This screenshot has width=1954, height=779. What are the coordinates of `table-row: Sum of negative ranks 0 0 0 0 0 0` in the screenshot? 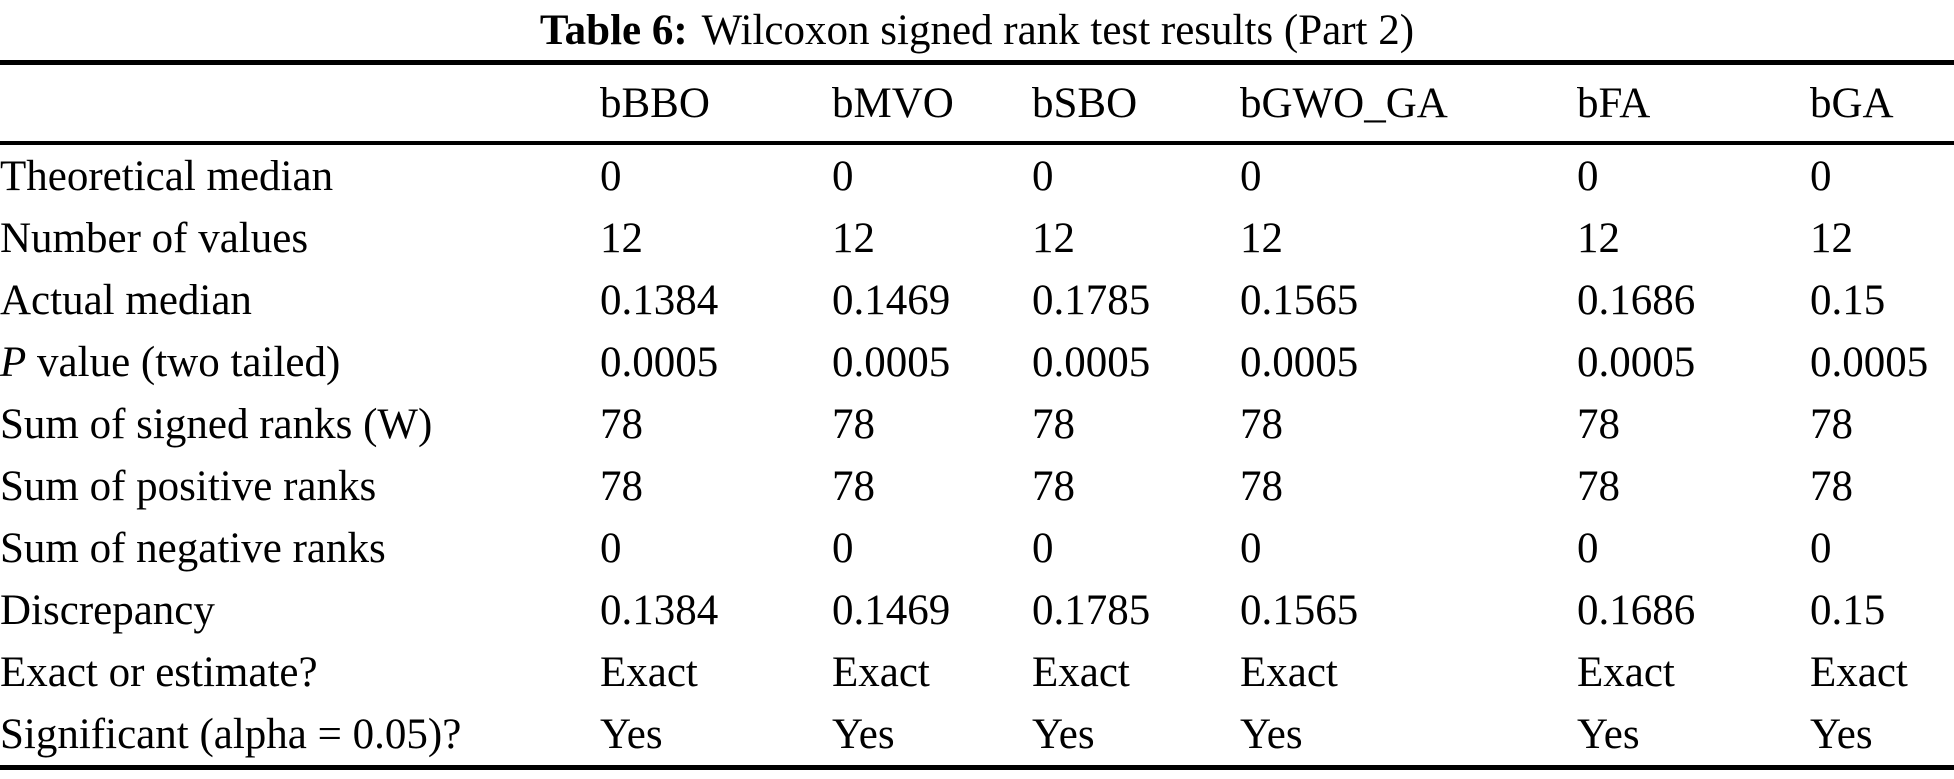 It's located at (977, 548).